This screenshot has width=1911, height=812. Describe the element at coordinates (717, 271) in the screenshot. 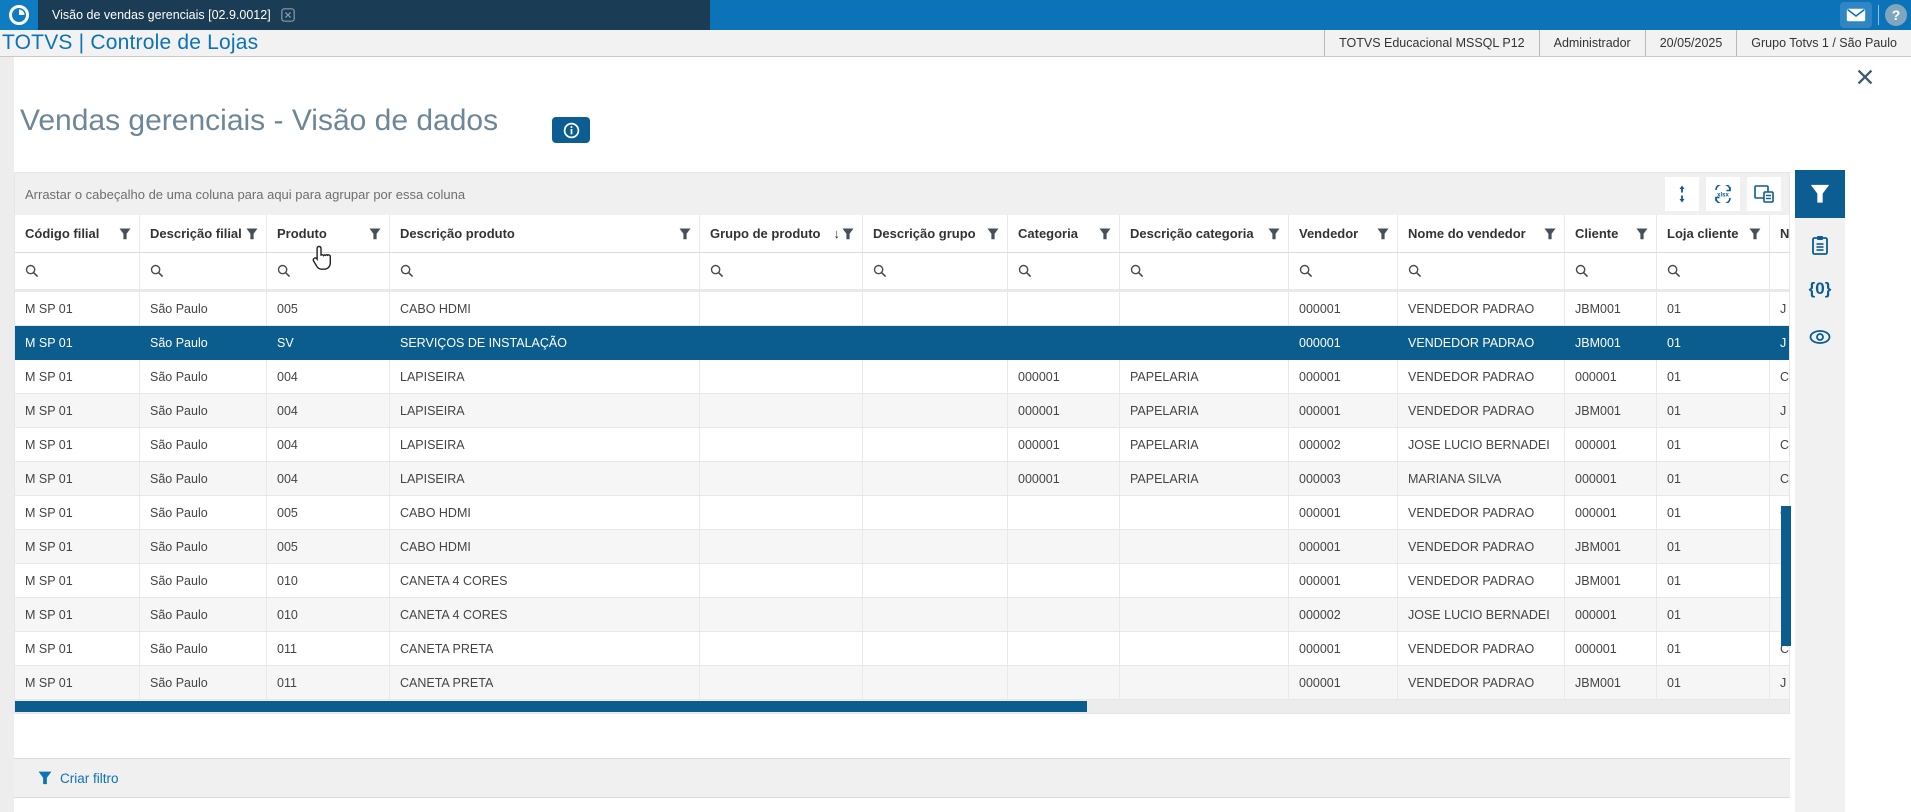

I see `search-icon` at that location.